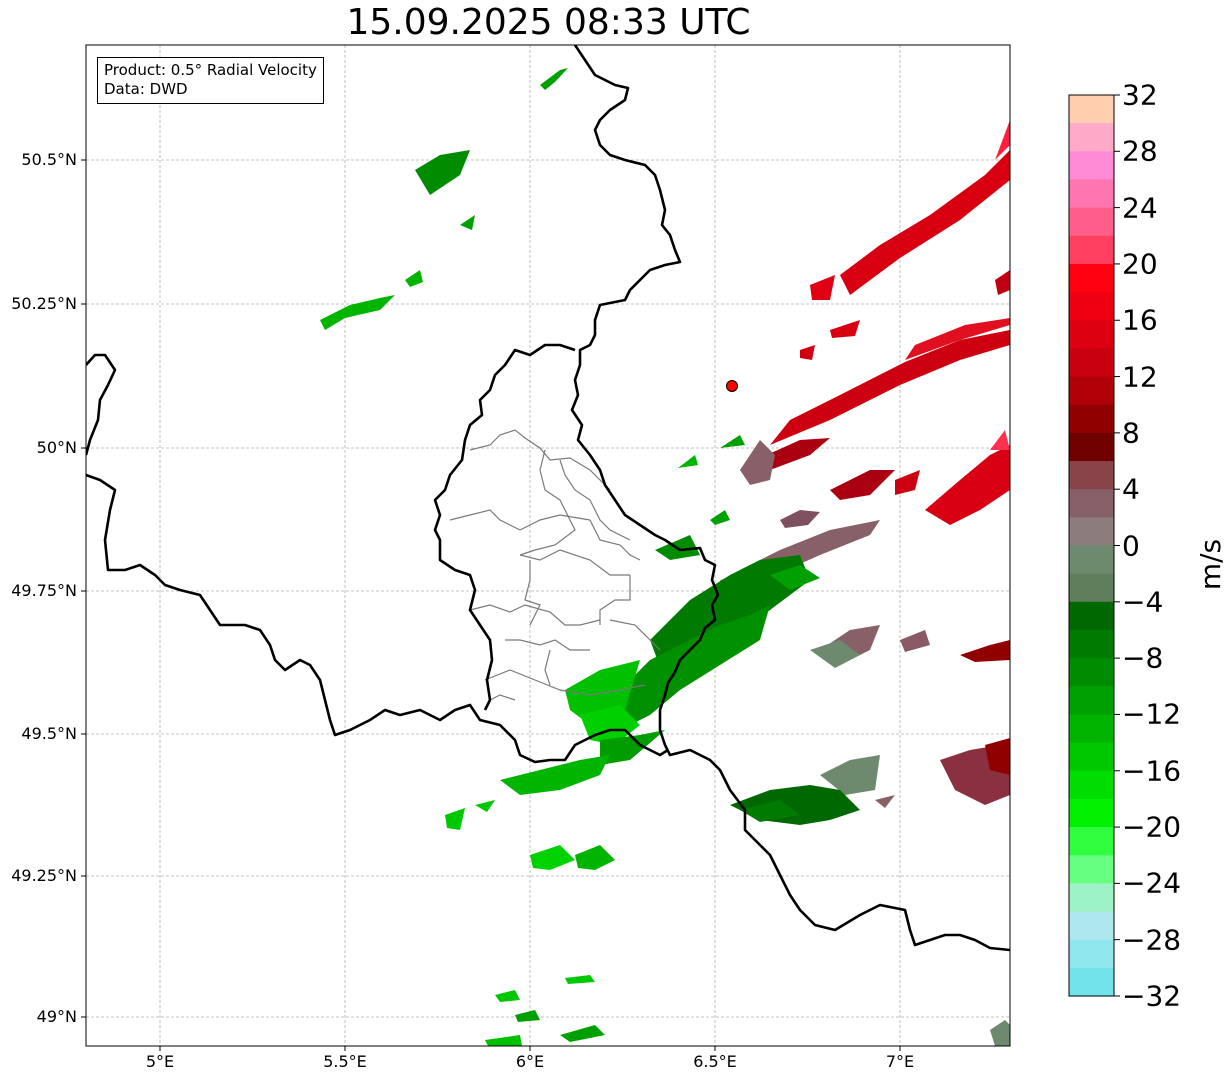  I want to click on colorbar, so click(1094, 545).